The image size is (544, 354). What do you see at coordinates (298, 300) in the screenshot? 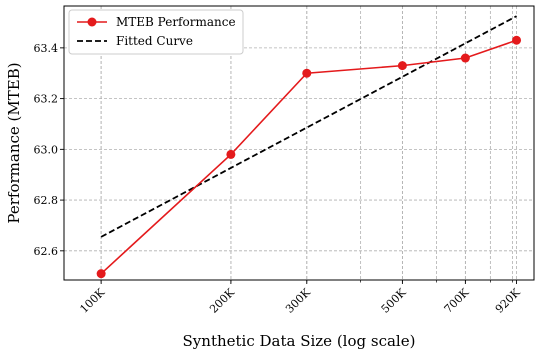
I see `x-tick-label: 300K` at bounding box center [298, 300].